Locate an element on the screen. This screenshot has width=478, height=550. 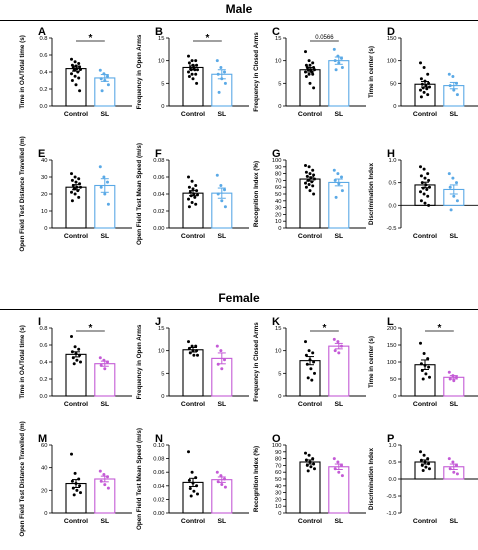
section-title-male: Male is located at coordinates (239, 9).